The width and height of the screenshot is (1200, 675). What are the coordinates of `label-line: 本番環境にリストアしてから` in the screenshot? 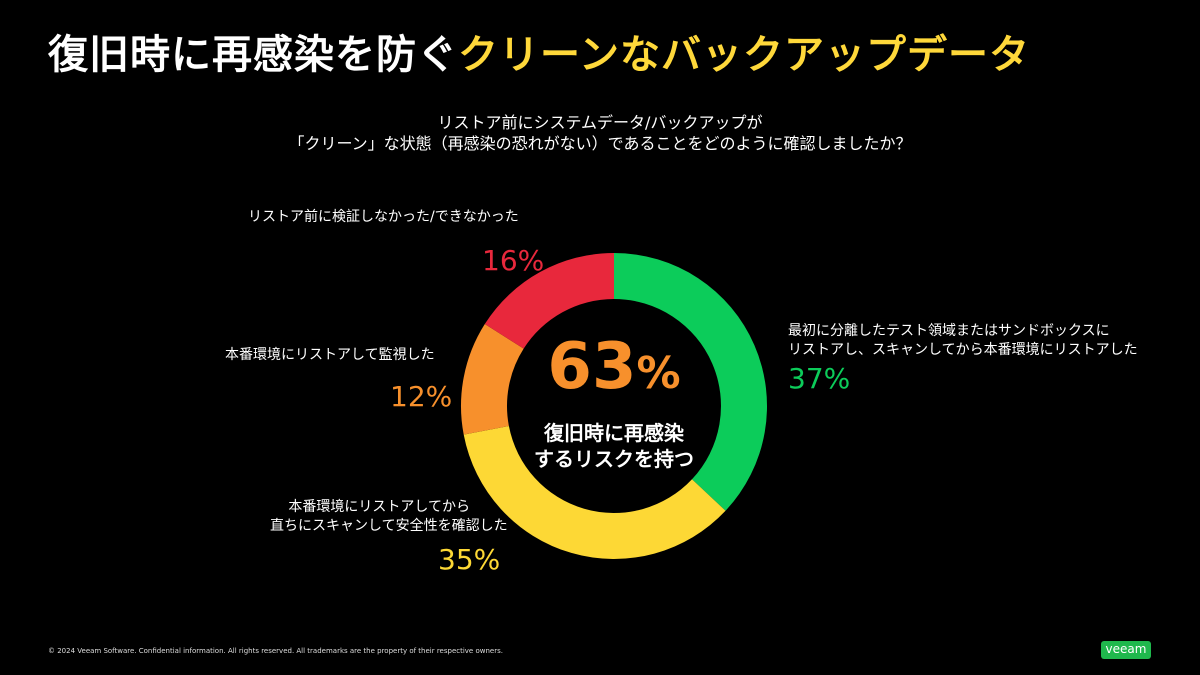 It's located at (379, 507).